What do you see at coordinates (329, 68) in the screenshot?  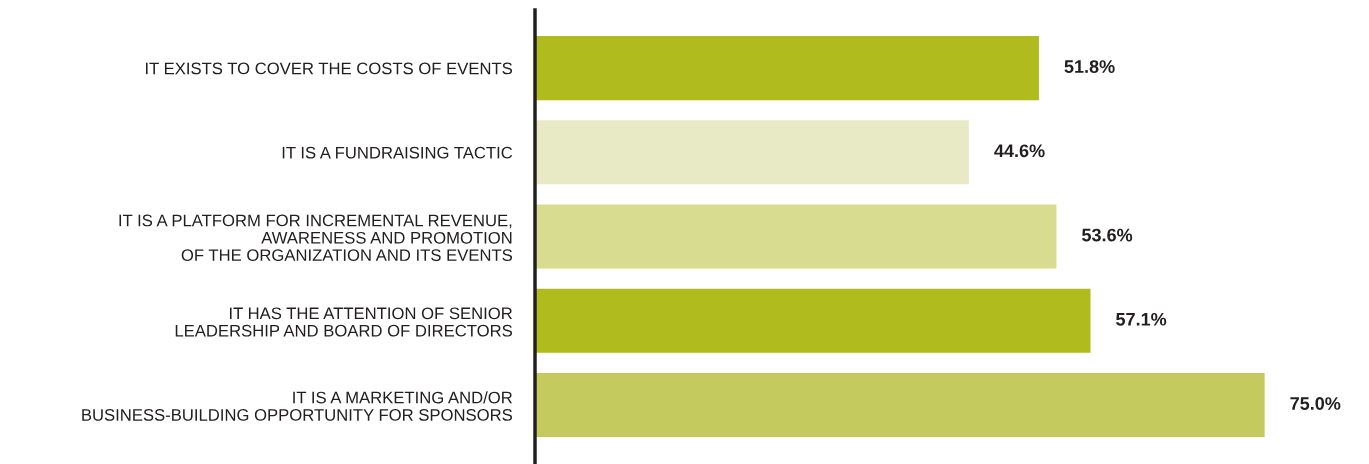 I see `y-tick-label: IT EXISTS TO COVER THE COSTS OF EVENTS` at bounding box center [329, 68].